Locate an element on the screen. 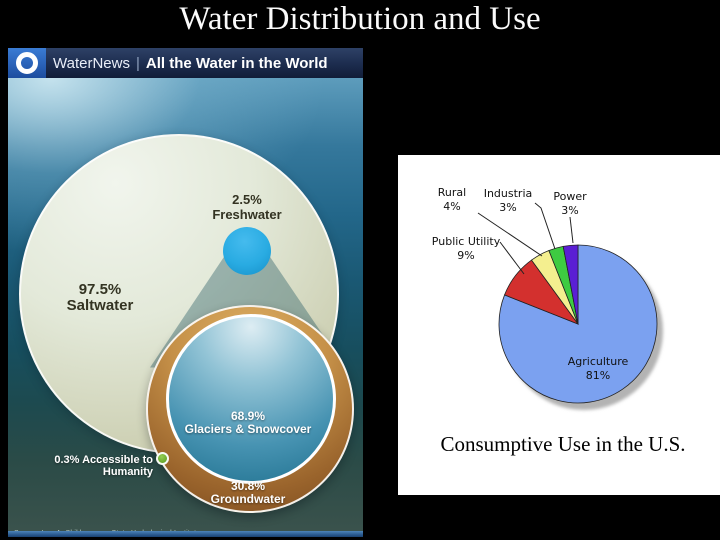 The height and width of the screenshot is (540, 720). saltwater-name: Saltwater is located at coordinates (100, 305).